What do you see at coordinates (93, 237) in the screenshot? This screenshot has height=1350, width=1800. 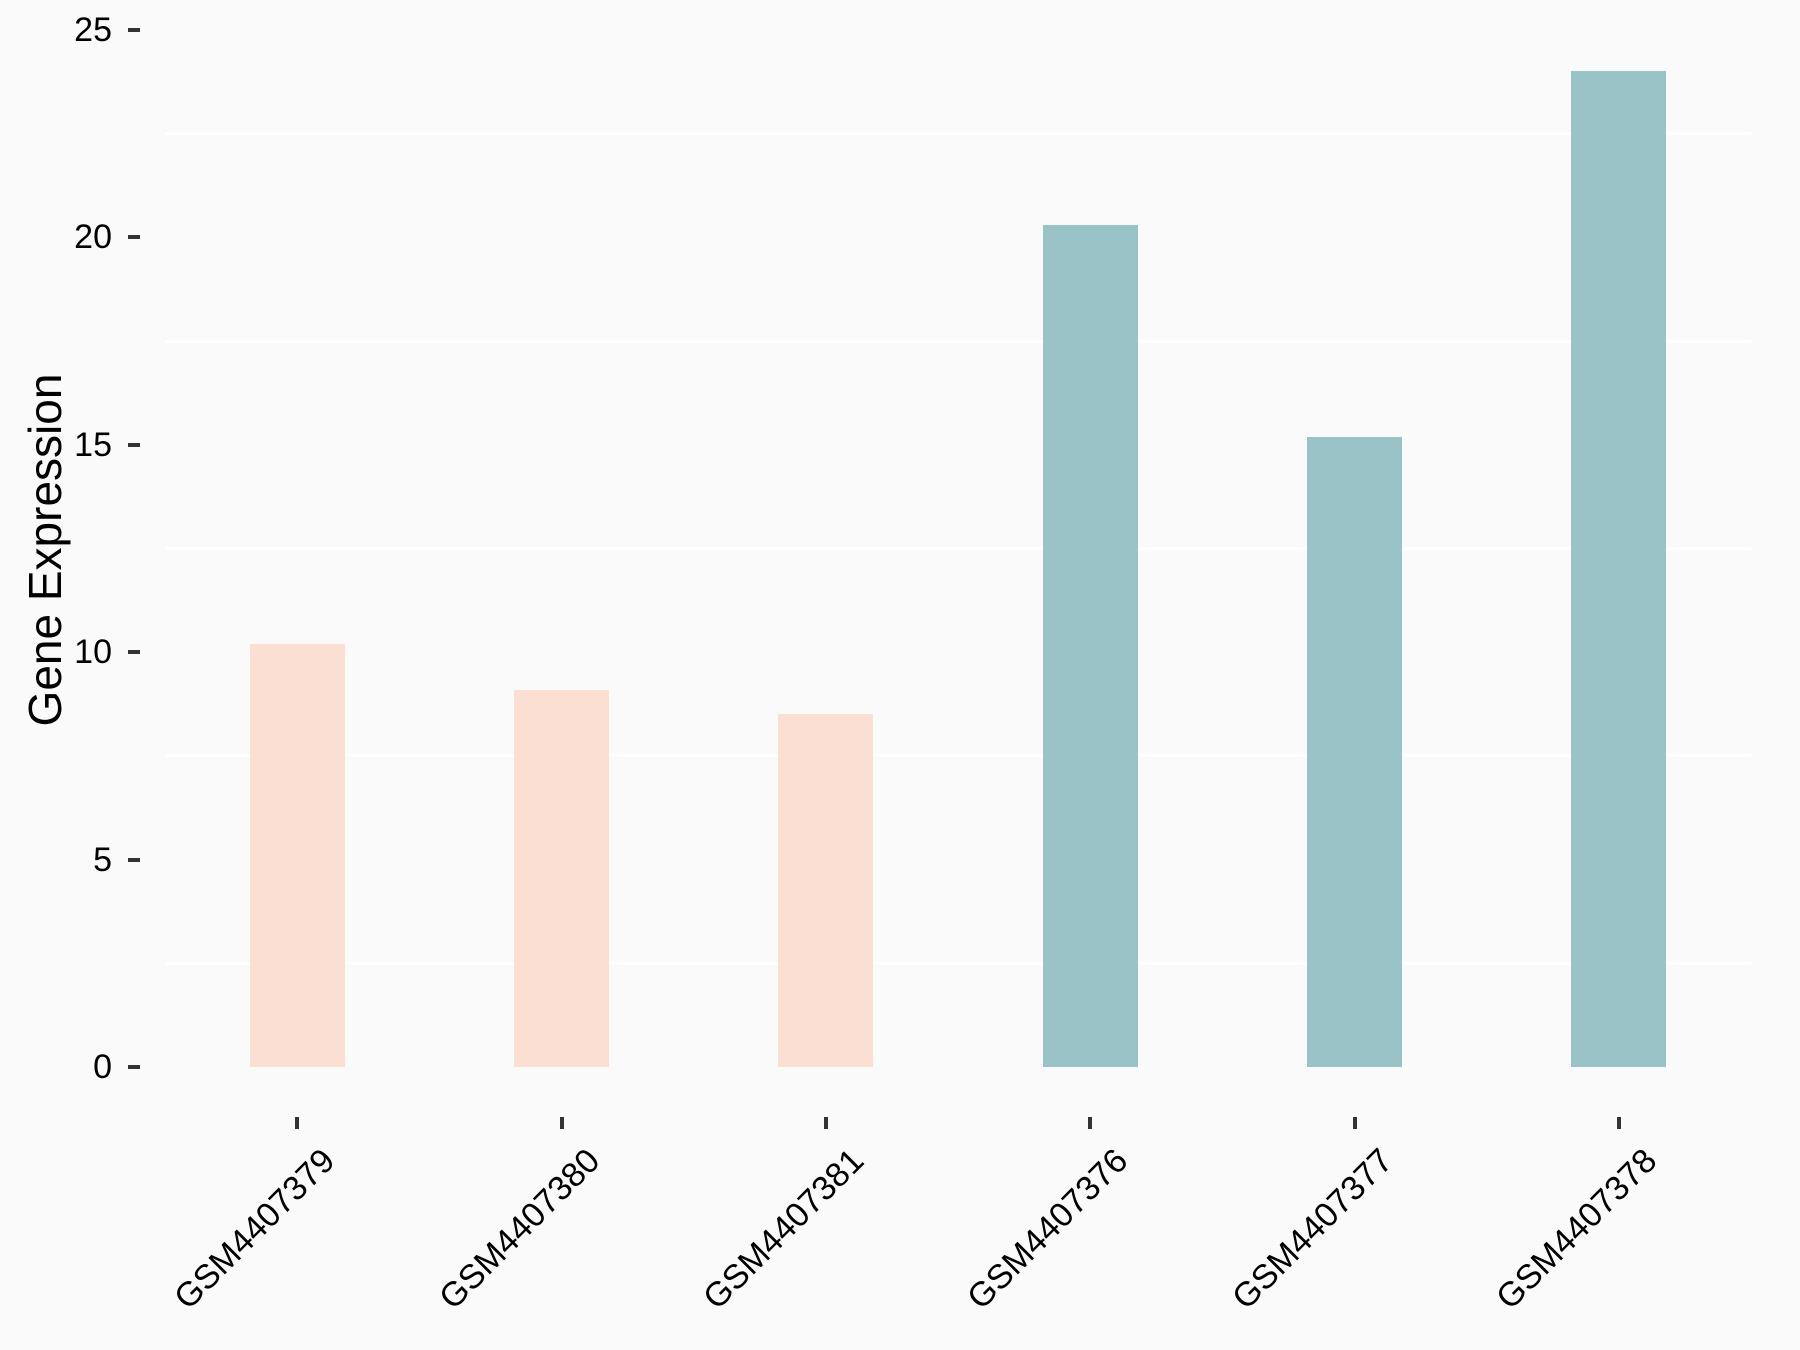 I see `y-tick-label: 20` at bounding box center [93, 237].